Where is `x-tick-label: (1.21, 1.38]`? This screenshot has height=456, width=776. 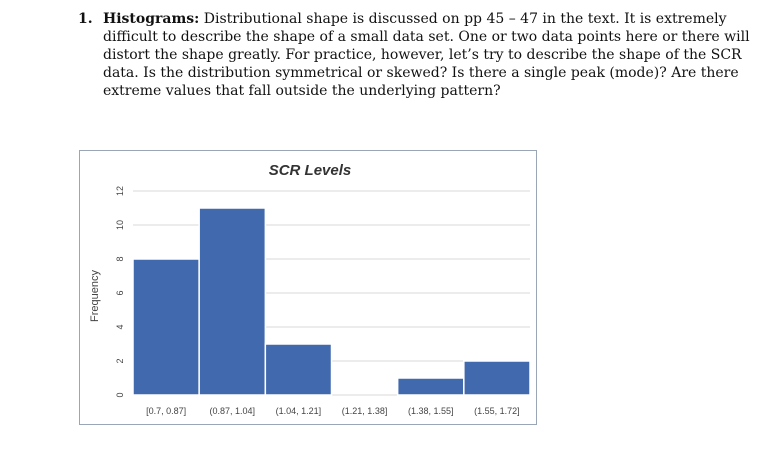 x-tick-label: (1.21, 1.38] is located at coordinates (365, 411).